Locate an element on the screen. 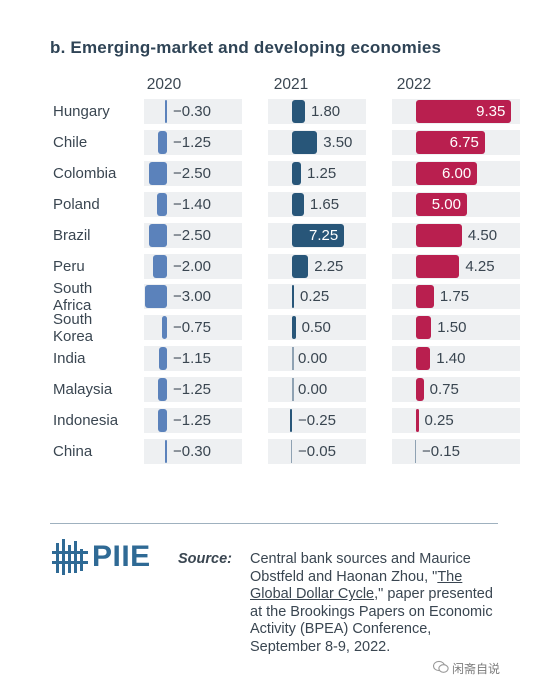  row-label: South Africa is located at coordinates (72, 297).